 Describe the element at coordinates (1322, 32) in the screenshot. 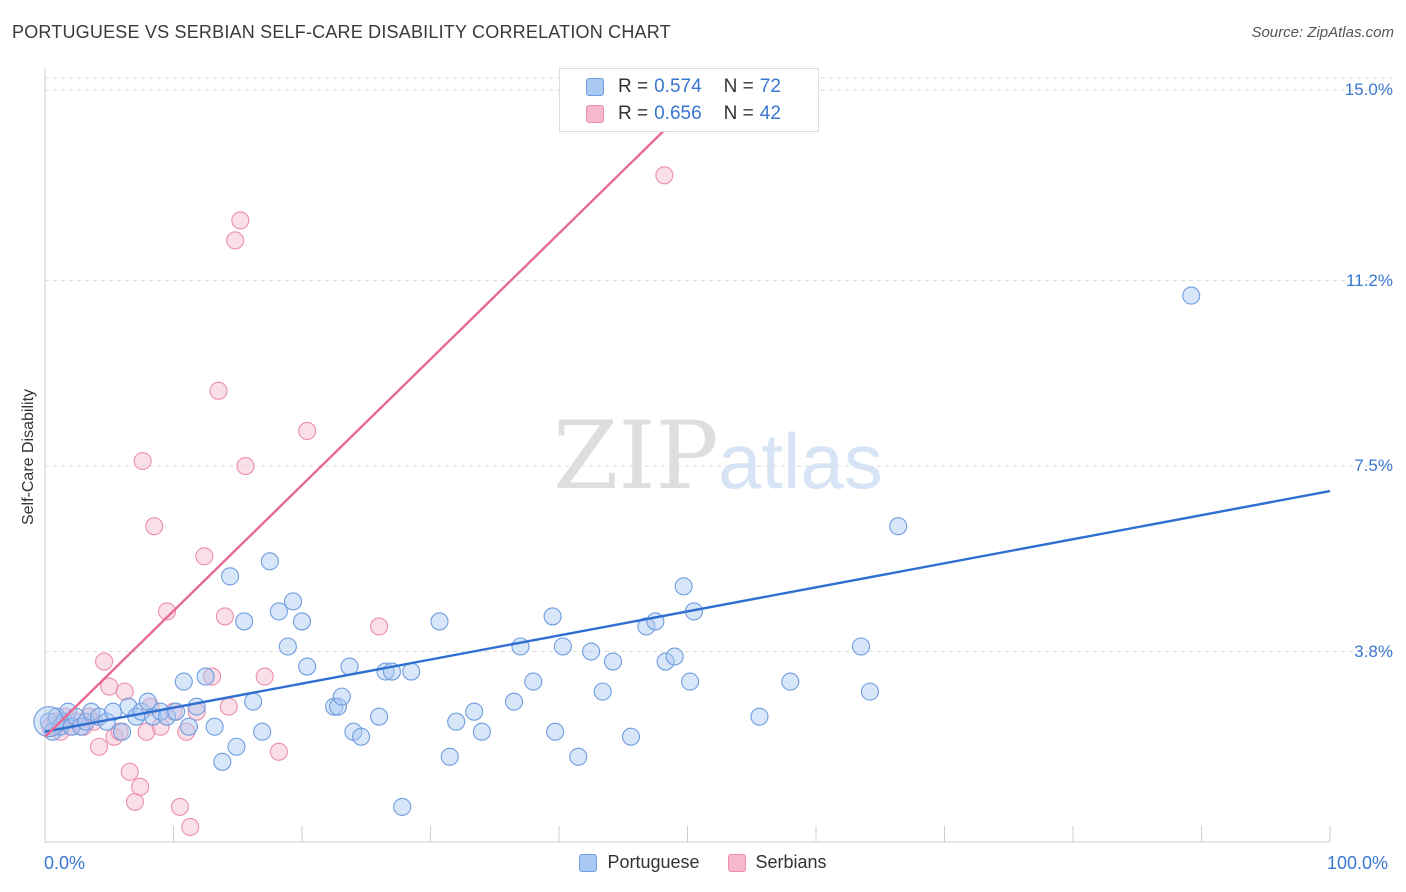

I see `source-label: Source: ZipAtlas.com` at that location.